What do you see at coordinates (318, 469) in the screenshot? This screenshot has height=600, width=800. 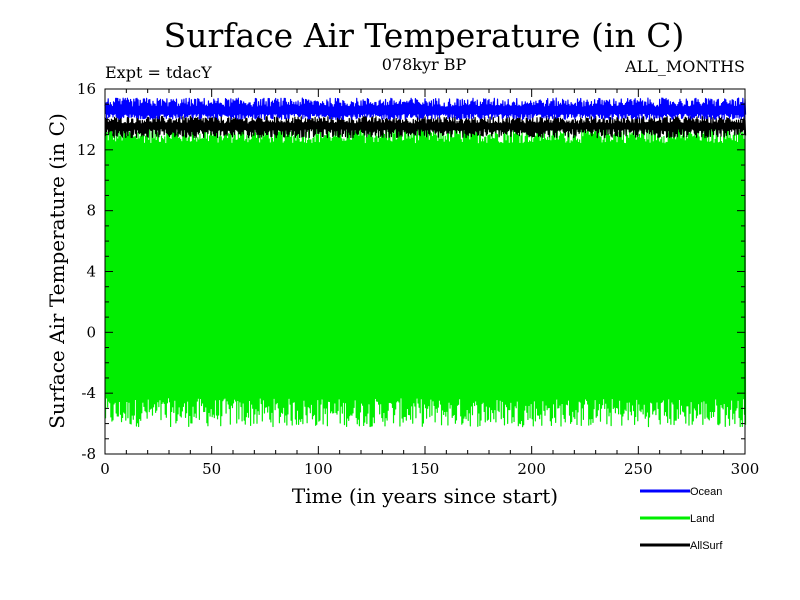 I see `x-tick-label: 100` at bounding box center [318, 469].